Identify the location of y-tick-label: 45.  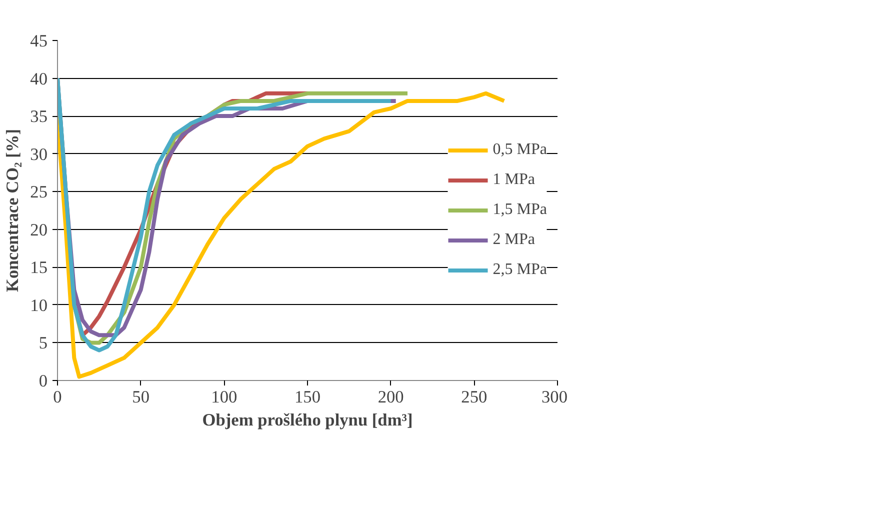
(39, 41).